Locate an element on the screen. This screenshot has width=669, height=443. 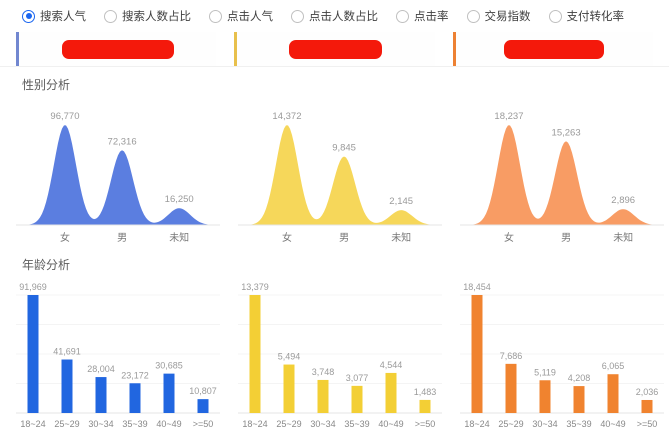
radio-option-6: 交易指数 is located at coordinates (498, 16).